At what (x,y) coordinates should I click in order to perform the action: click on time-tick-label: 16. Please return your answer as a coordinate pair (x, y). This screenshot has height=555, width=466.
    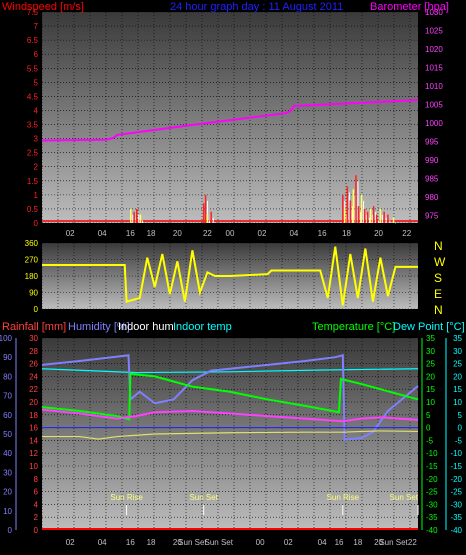
    Looking at the image, I should click on (322, 233).